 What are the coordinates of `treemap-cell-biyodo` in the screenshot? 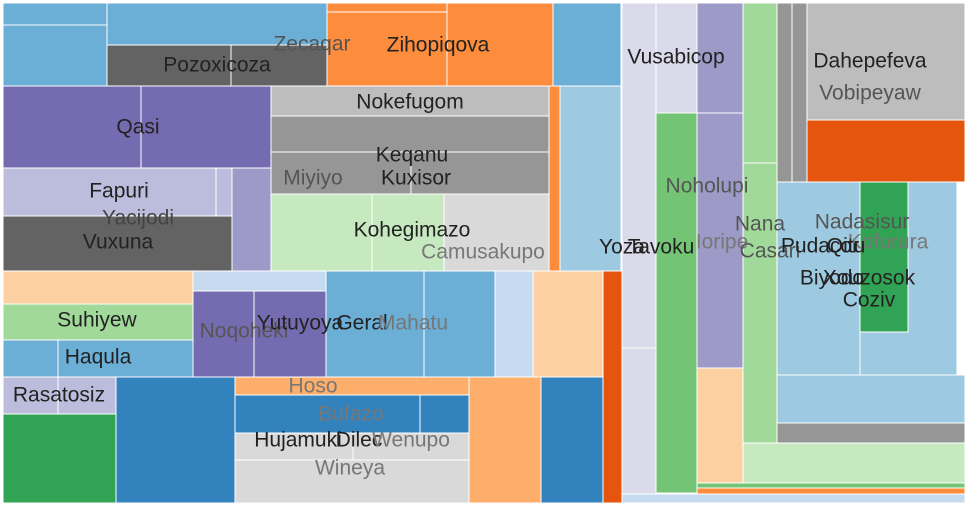 It's located at (818, 278).